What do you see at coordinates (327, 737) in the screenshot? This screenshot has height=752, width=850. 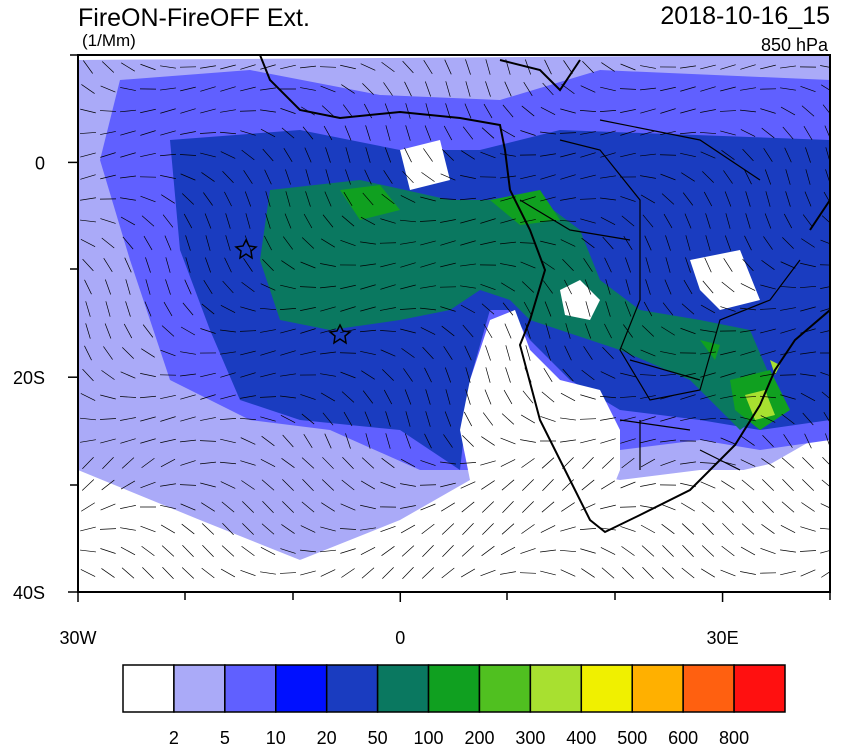 I see `colorbar-label: 20` at bounding box center [327, 737].